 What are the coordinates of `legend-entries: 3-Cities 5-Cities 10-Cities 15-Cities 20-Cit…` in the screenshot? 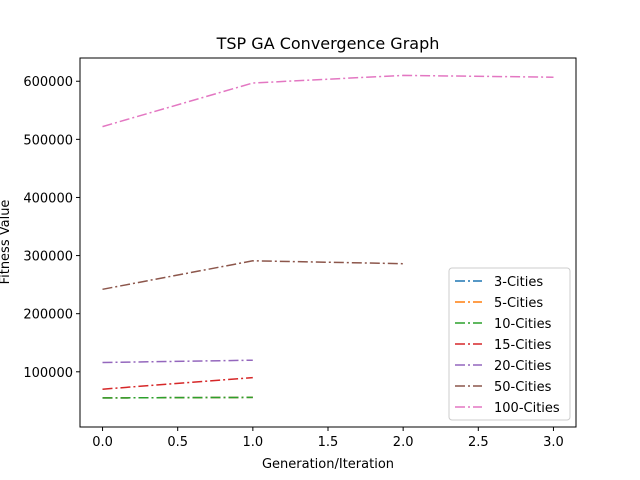 It's located at (507, 345).